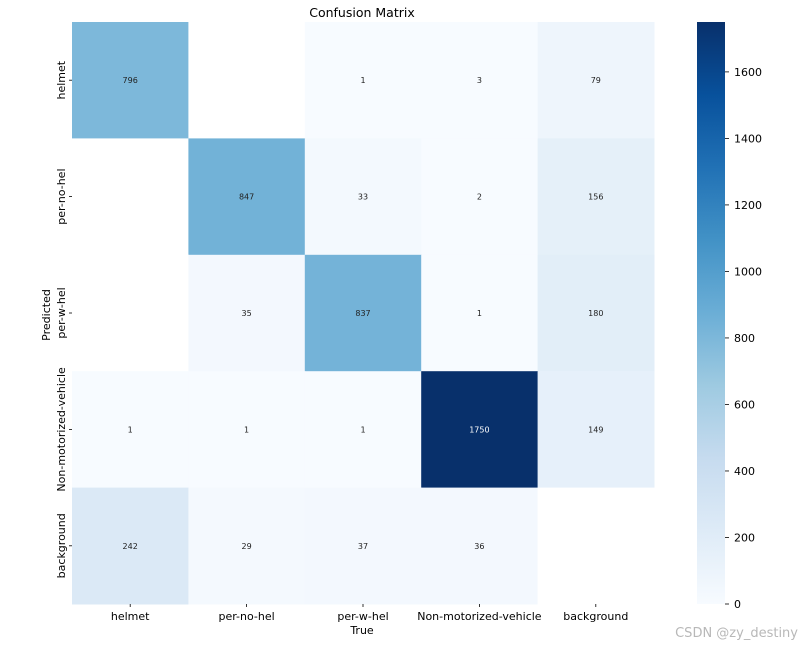 This screenshot has height=647, width=806. I want to click on colorbar-gradient, so click(711, 313).